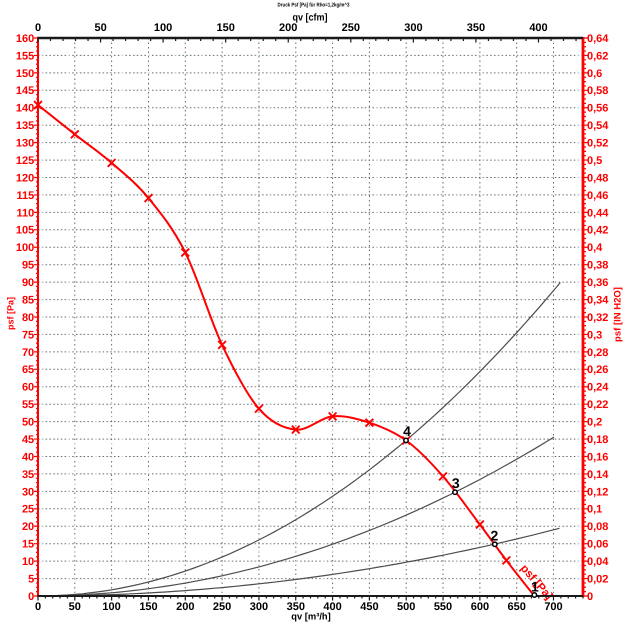 The image size is (624, 624). Describe the element at coordinates (25, 91) in the screenshot. I see `svg-text: 145` at that location.